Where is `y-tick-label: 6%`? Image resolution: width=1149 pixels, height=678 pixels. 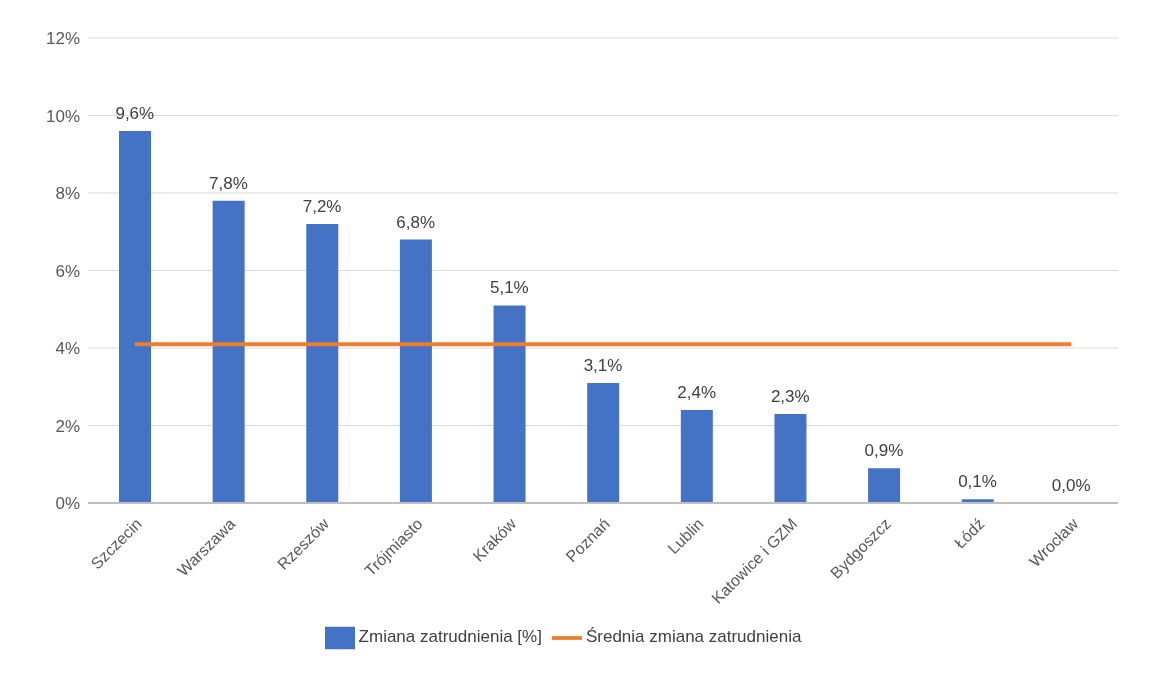
y-tick-label: 6% is located at coordinates (67, 271).